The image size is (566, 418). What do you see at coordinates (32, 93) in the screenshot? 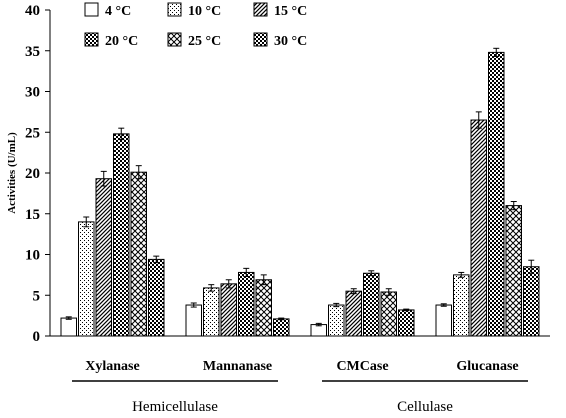
I see `y-tick-label: 30` at bounding box center [32, 93].